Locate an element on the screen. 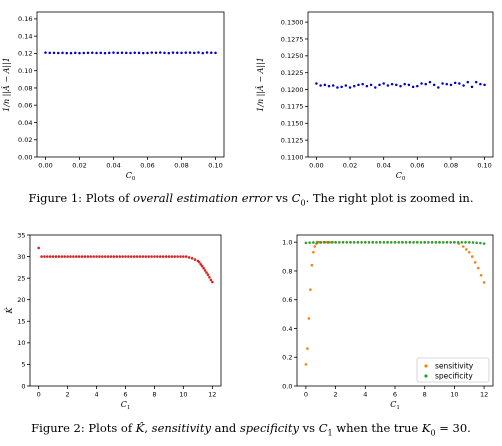  caption-2-prefix: Figure 2: Plots of is located at coordinates (83, 428).